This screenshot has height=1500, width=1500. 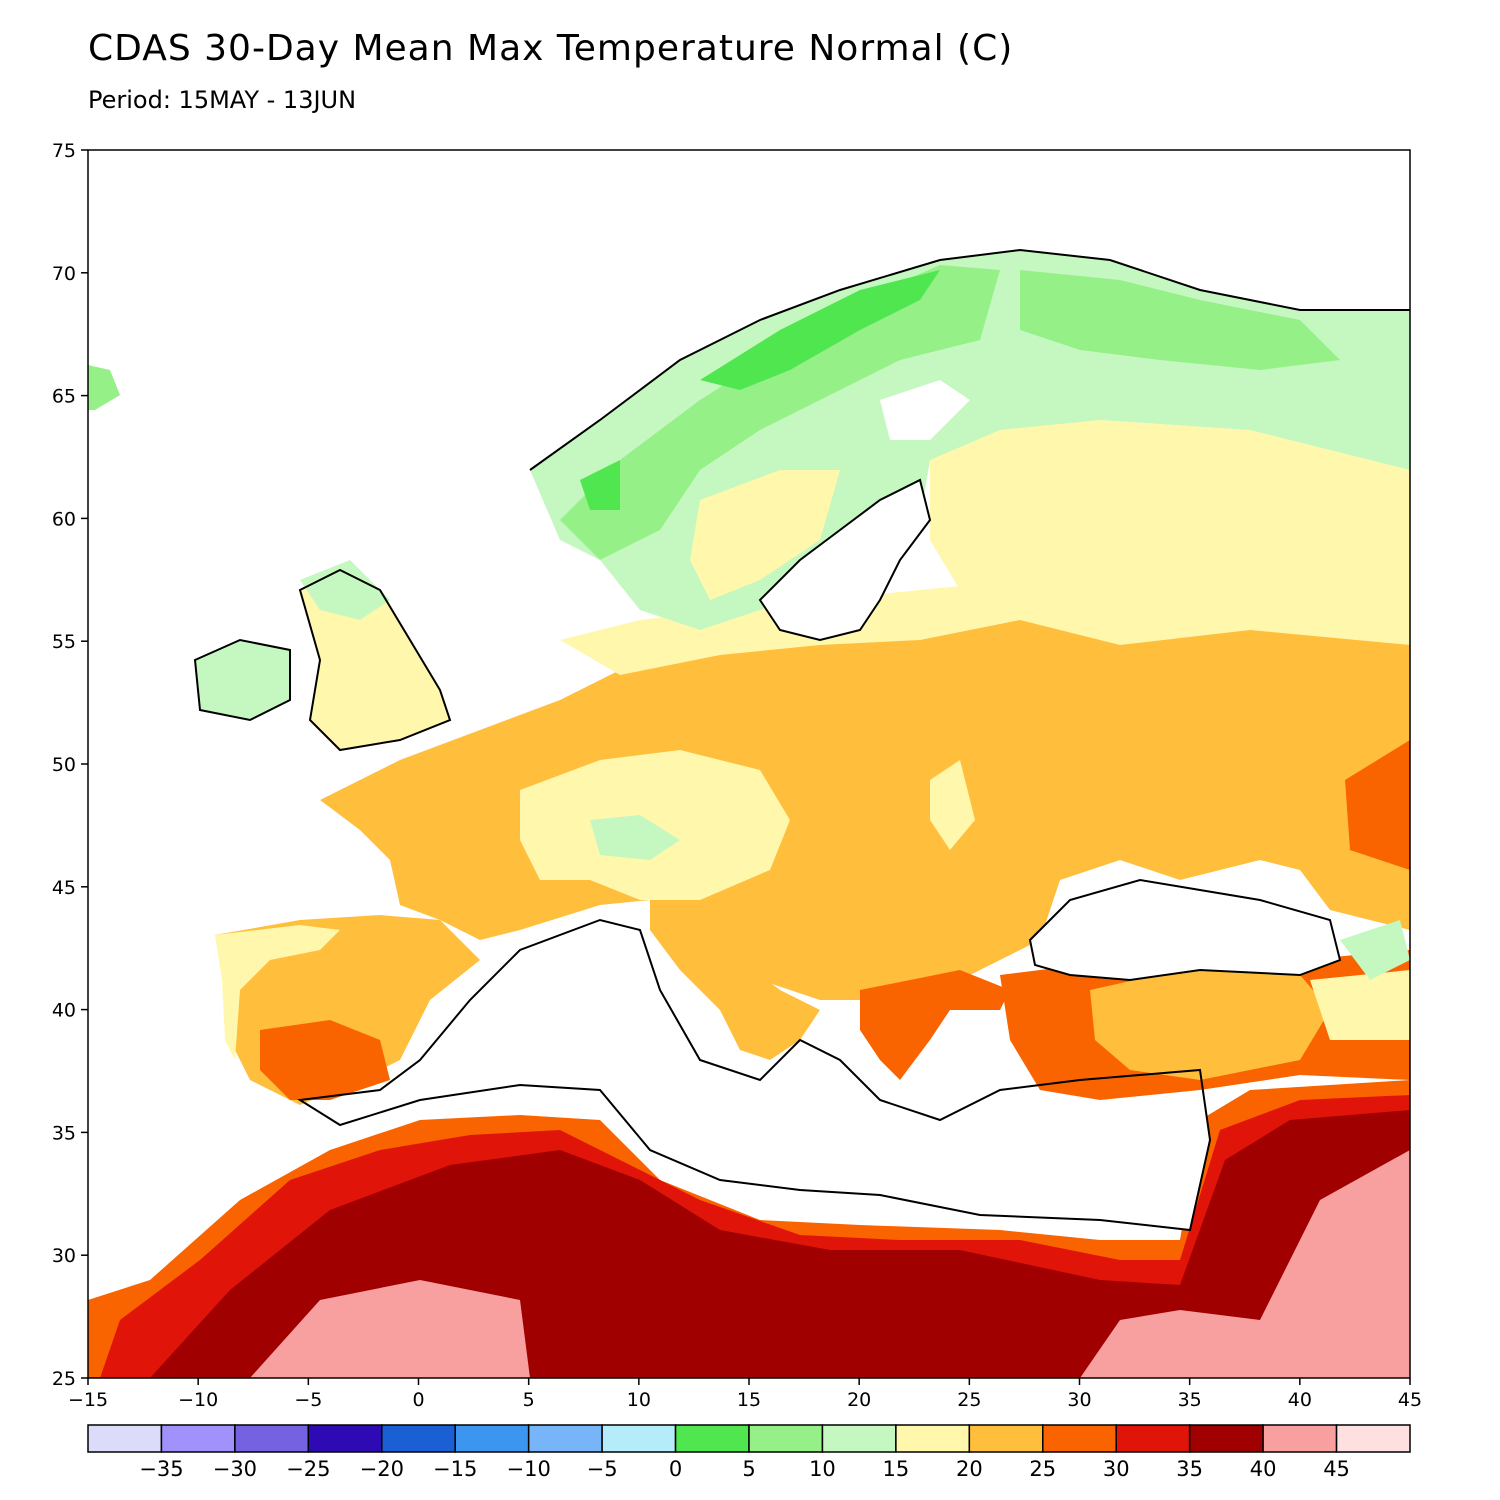 What do you see at coordinates (635, 837) in the screenshot?
I see `alps-green` at bounding box center [635, 837].